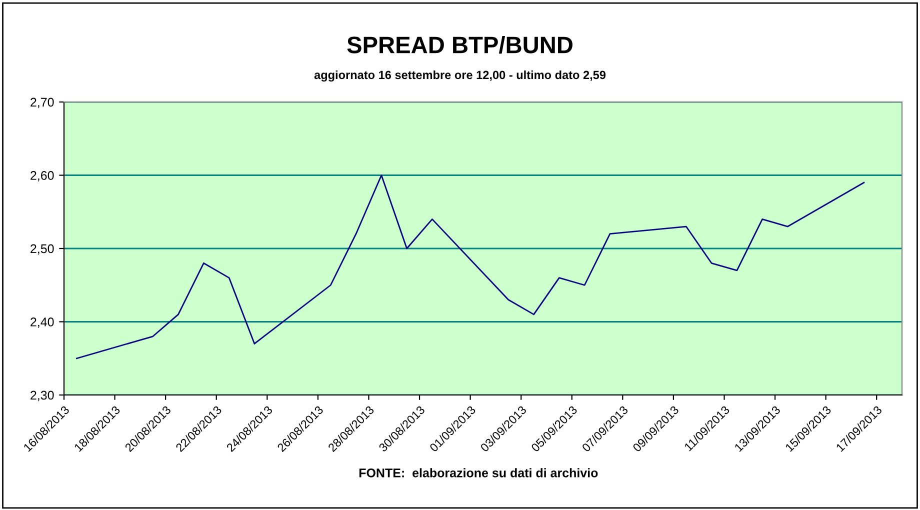 This screenshot has width=920, height=510. I want to click on chart-subtitle: aggiornato 16 settembre ore 12,00 - ultimo dato 2,59, so click(460, 76).